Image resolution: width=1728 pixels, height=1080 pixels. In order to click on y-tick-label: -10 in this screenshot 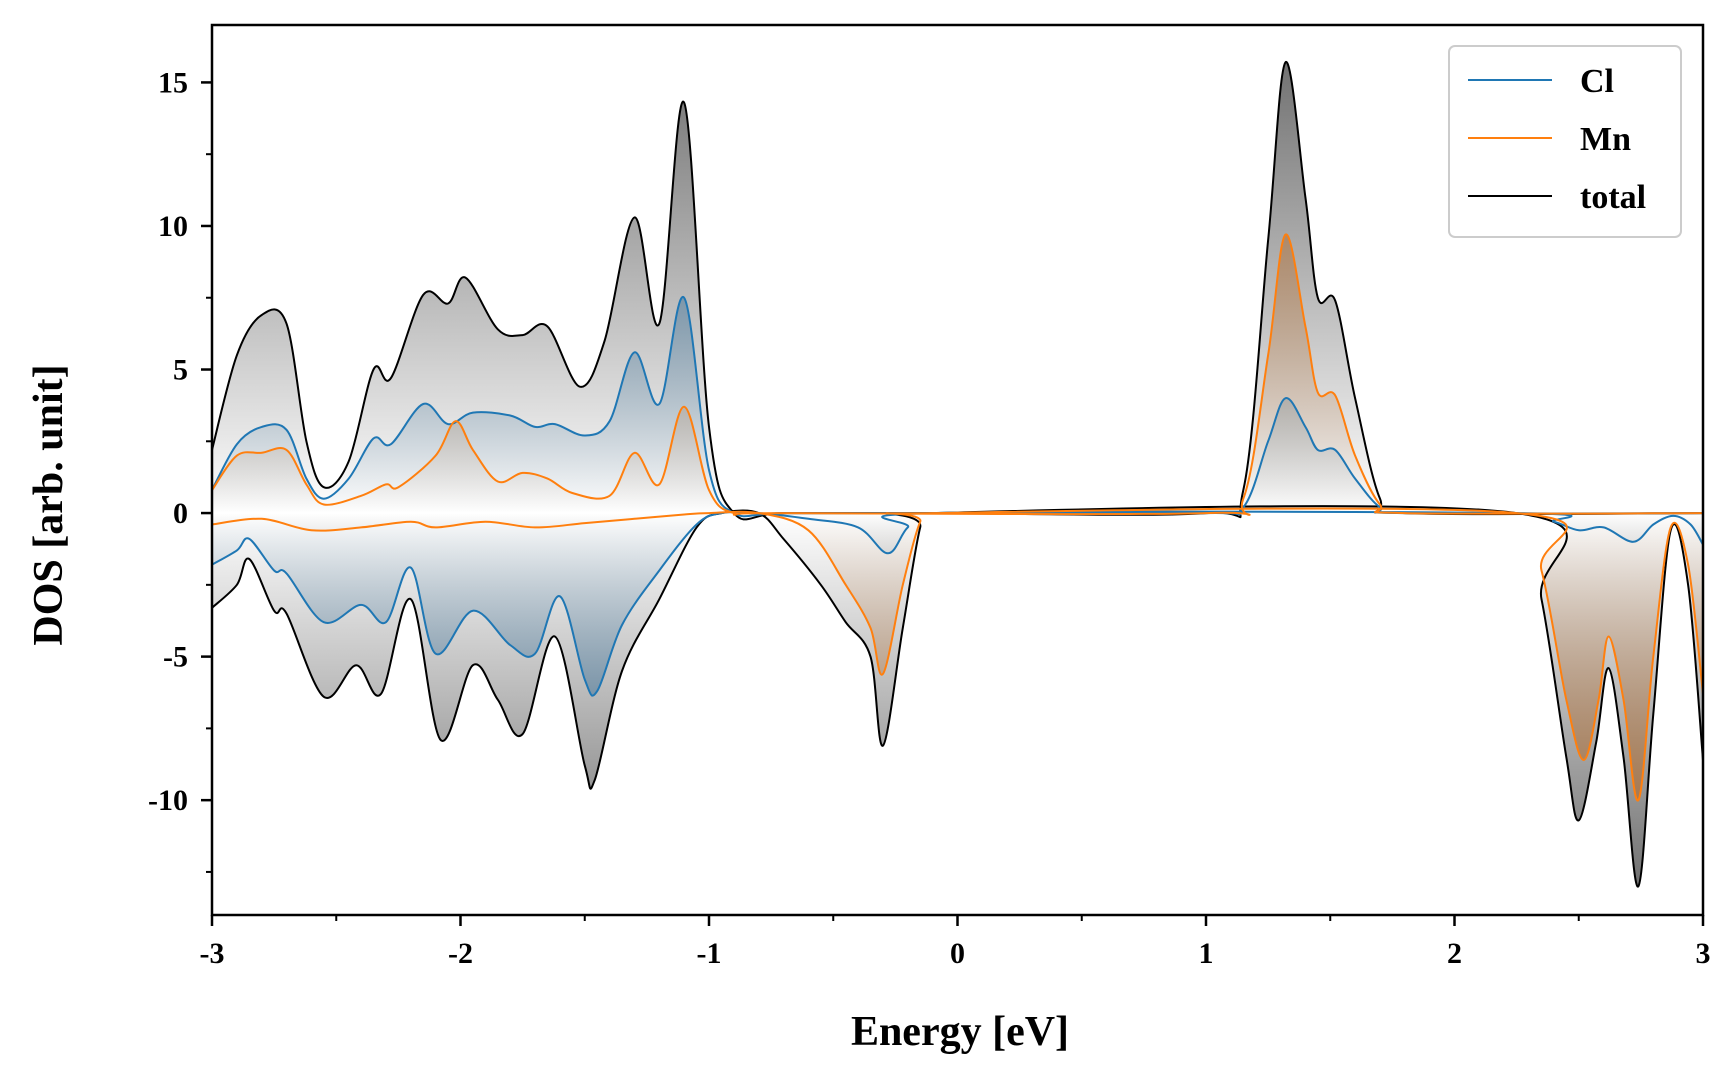, I will do `click(168, 800)`.